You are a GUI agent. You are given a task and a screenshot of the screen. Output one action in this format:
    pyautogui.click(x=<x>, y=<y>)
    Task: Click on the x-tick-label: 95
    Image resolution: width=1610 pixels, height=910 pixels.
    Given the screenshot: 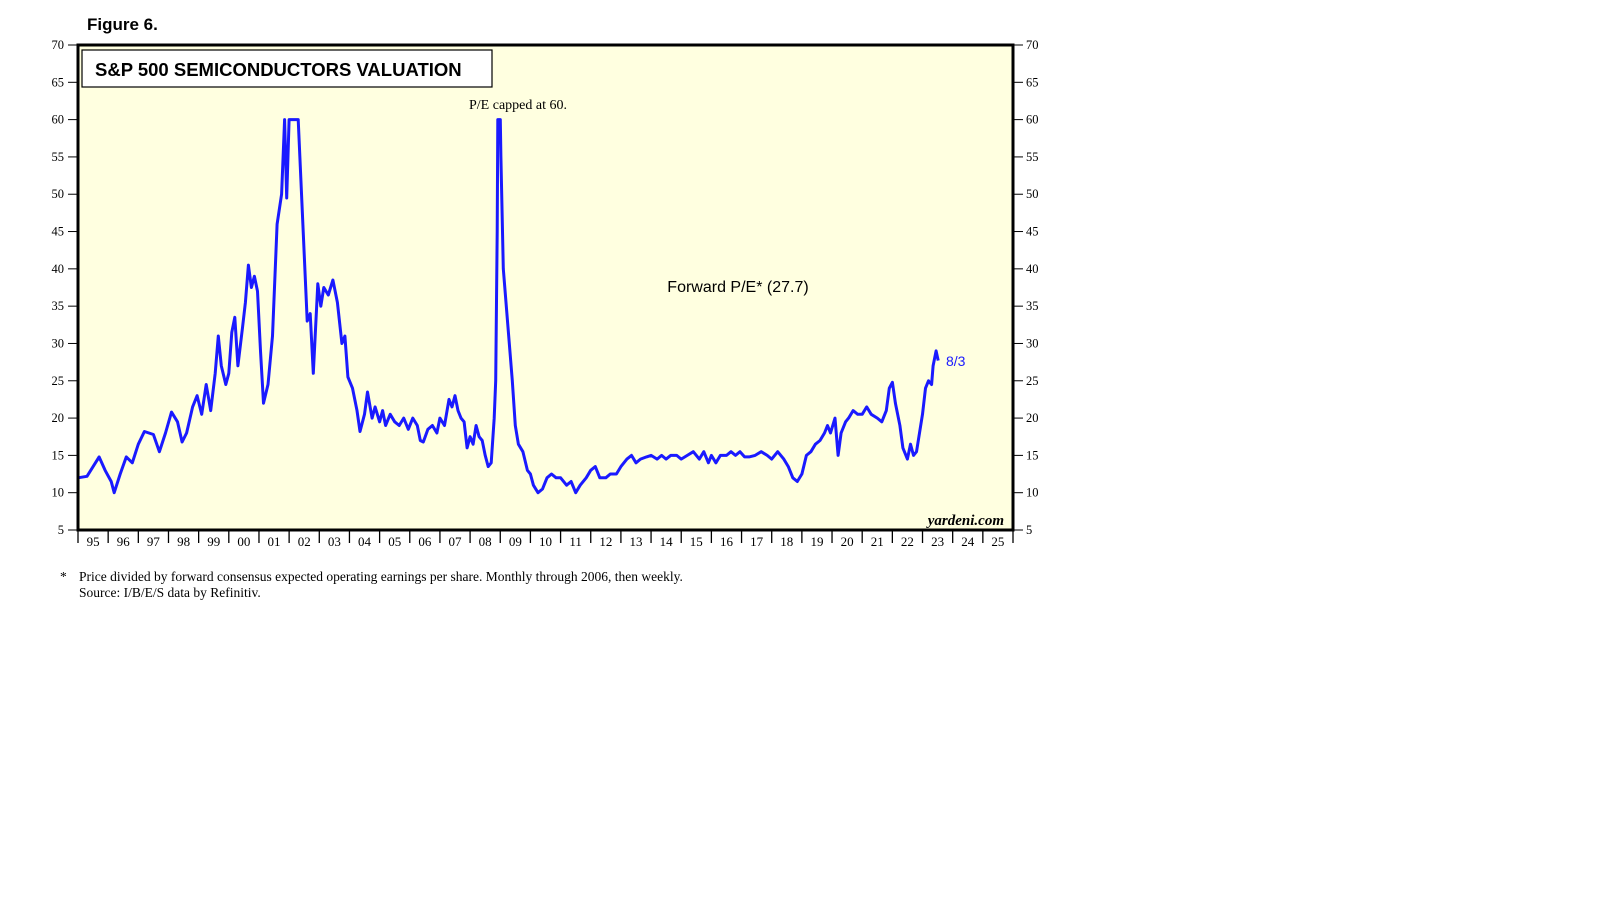 What is the action you would take?
    pyautogui.click(x=93, y=541)
    